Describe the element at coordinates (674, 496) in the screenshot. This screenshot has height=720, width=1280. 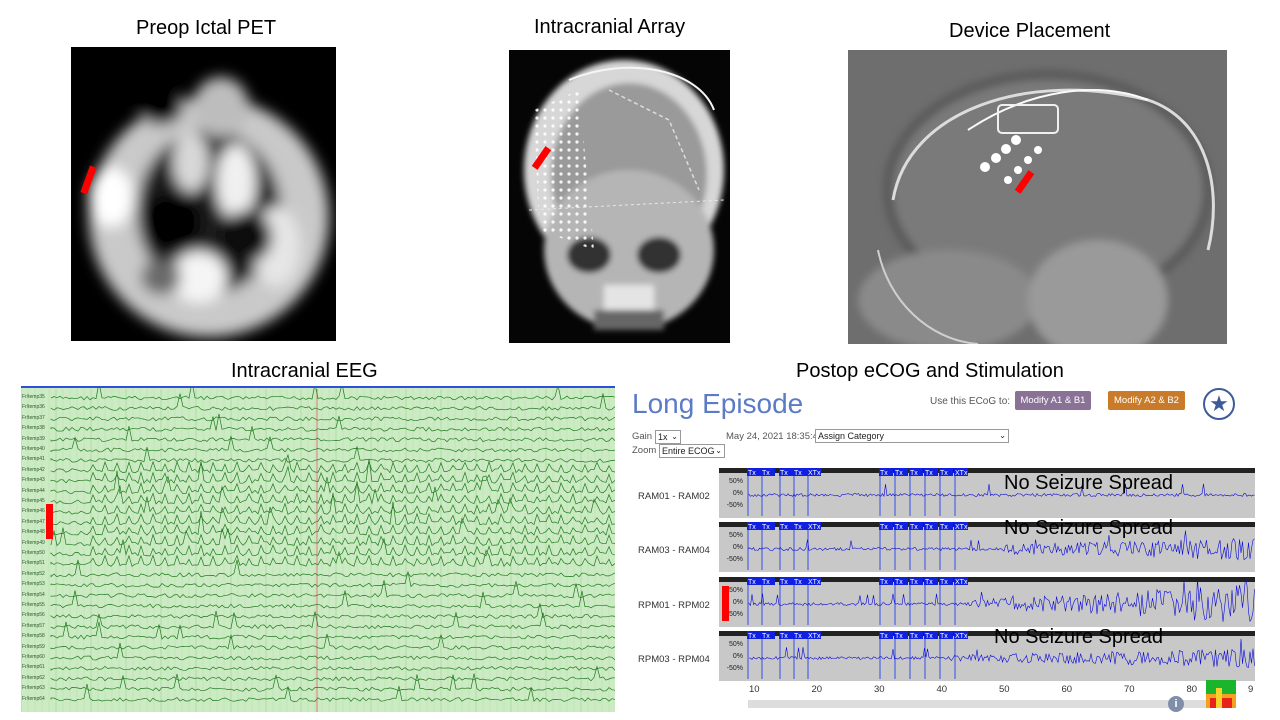
I see `channel-label: RAM01 - RAM02` at that location.